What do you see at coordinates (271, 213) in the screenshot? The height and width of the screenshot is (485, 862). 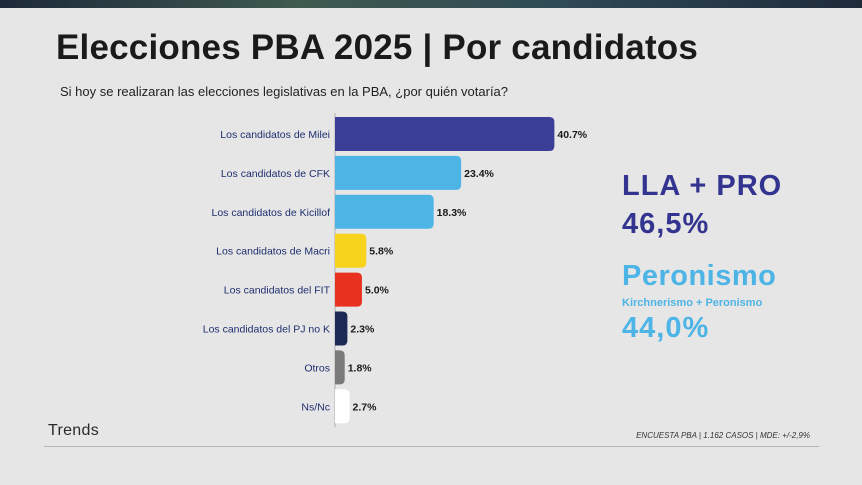 I see `category-label: Los candidatos de Kicillof` at bounding box center [271, 213].